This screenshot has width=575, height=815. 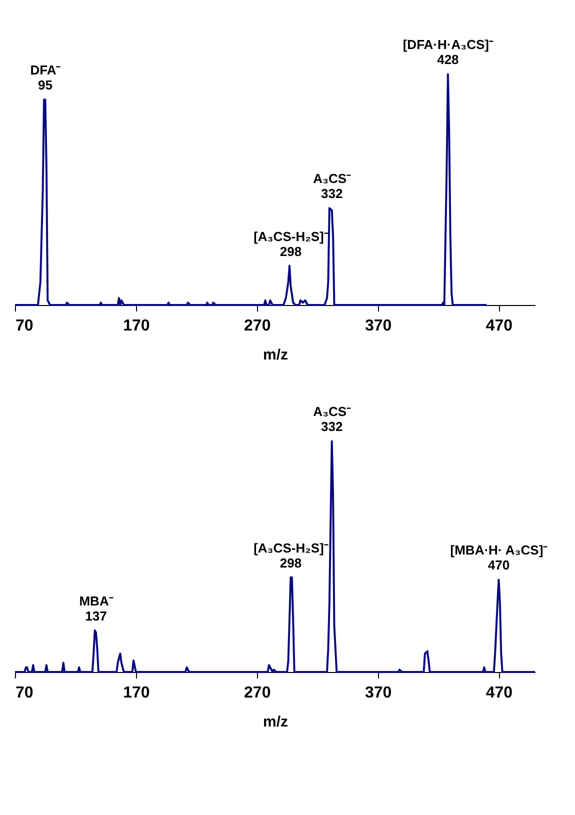 What do you see at coordinates (448, 52) in the screenshot?
I see `annotation: [DFA·H·A₃CS]⁻ 428` at bounding box center [448, 52].